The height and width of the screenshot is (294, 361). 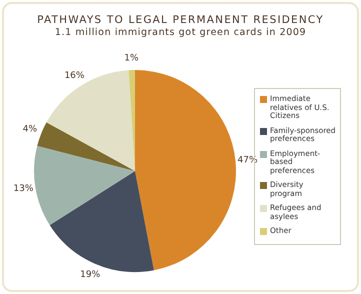 I want to click on chart-title: PATHWAYS TO LEGAL PERMANENT RESIDENCY, so click(x=180, y=20).